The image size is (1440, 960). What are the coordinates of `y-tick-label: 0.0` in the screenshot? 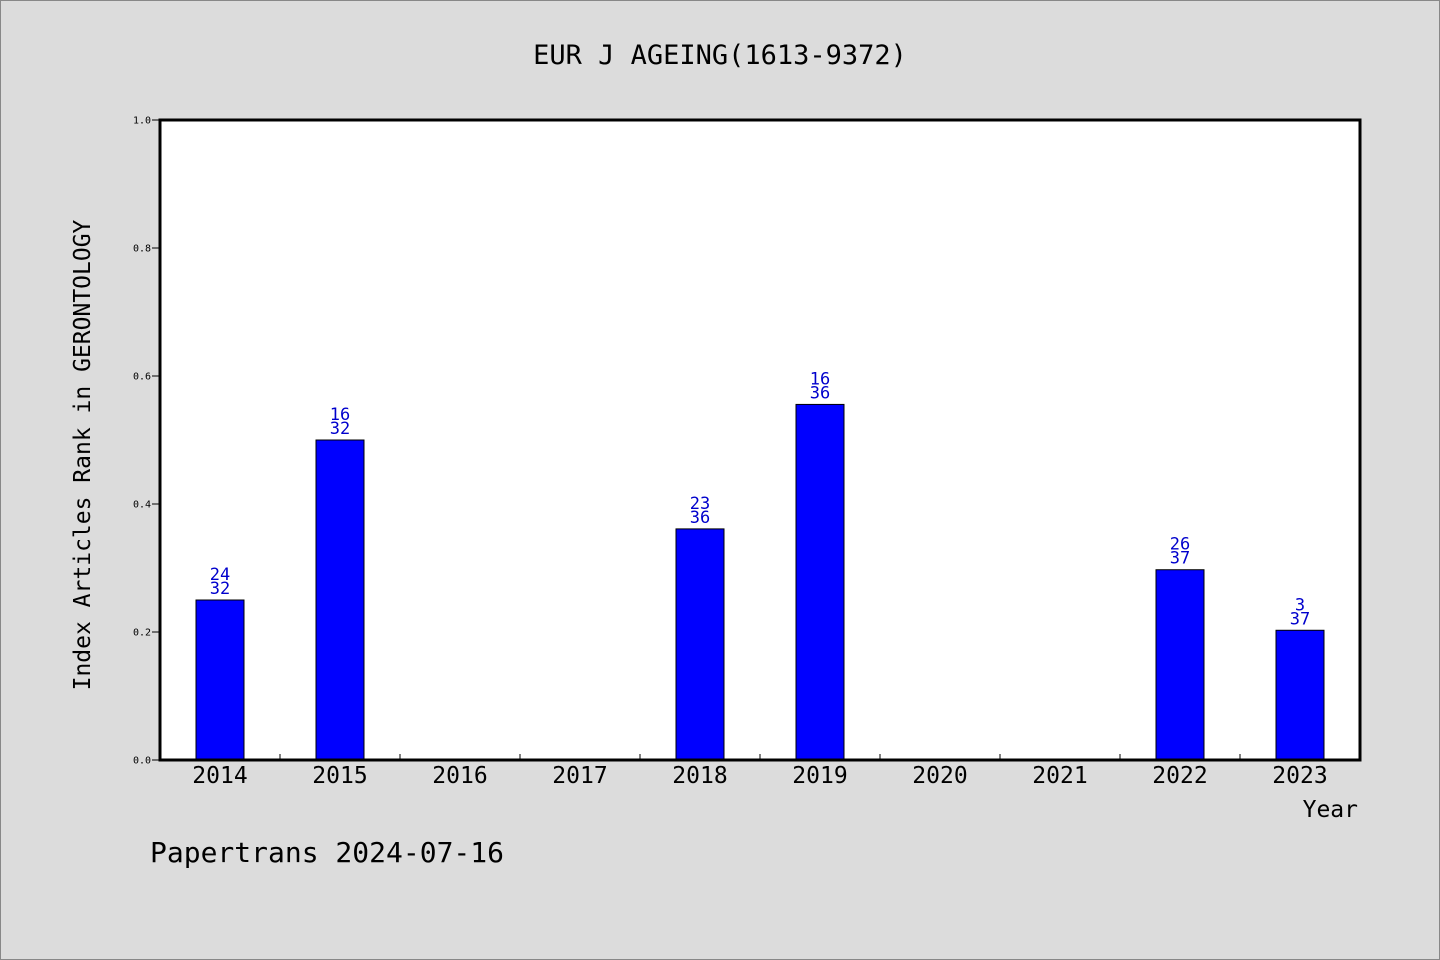 It's located at (142, 761).